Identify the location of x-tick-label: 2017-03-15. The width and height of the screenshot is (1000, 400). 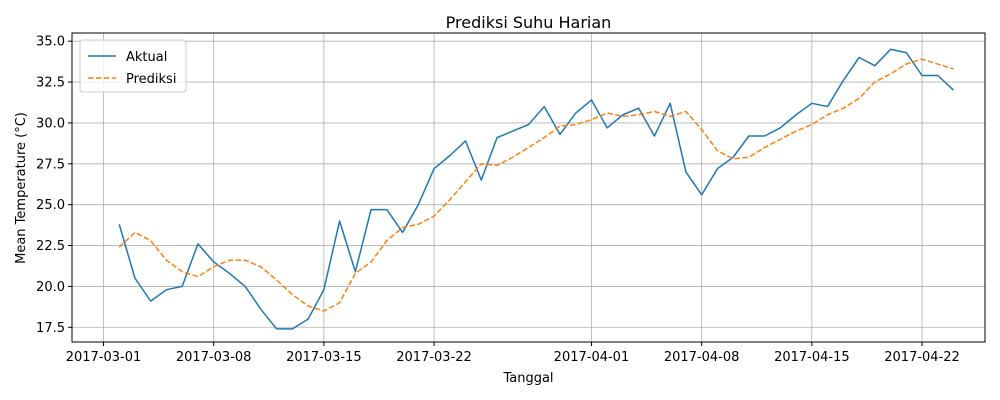
(324, 357).